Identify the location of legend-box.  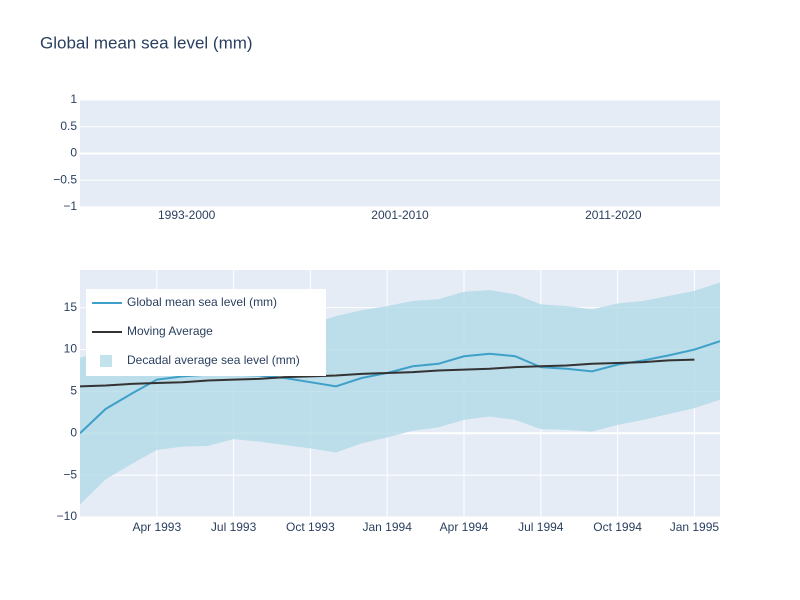
(206, 332).